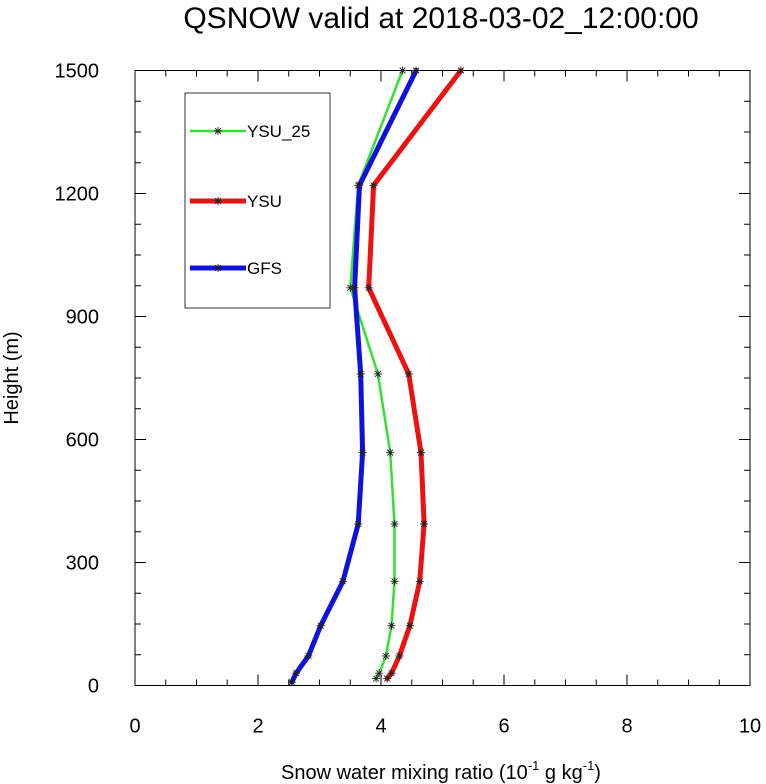  What do you see at coordinates (77, 379) in the screenshot?
I see `y-tick-labels: 0 300 600 900 1200 1500` at bounding box center [77, 379].